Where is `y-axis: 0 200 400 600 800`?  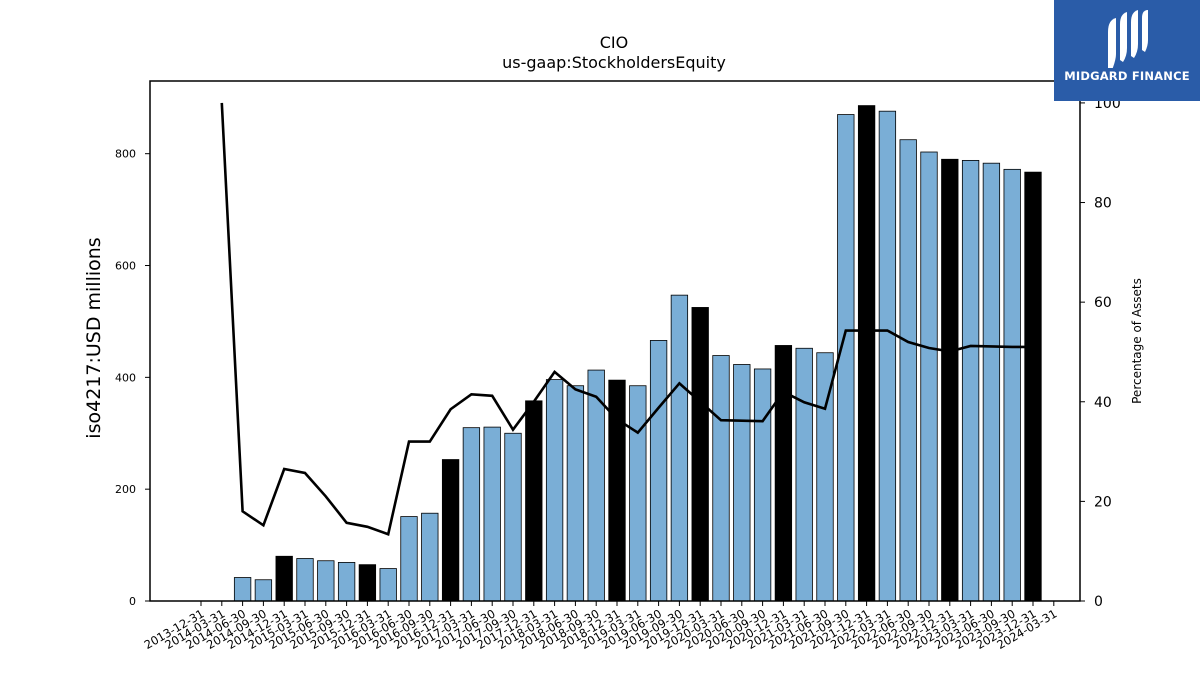 y-axis: 0 200 400 600 800 is located at coordinates (132, 378).